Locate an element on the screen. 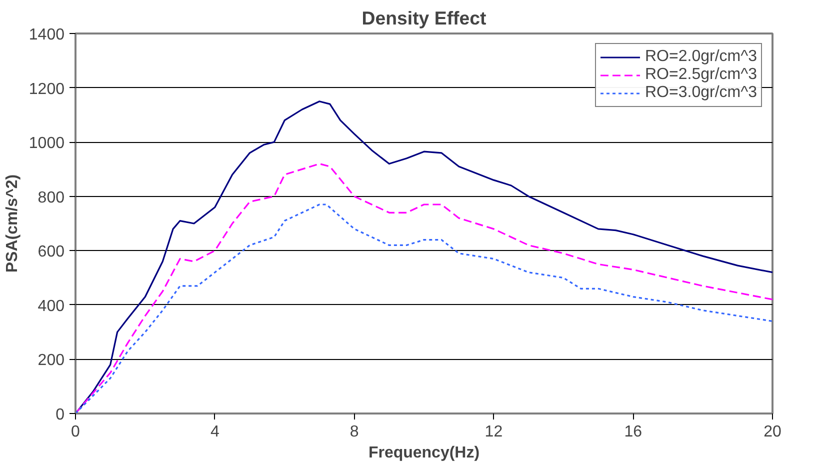 This screenshot has height=469, width=827. legend-label: RO=3.0gr/cm^3 is located at coordinates (701, 93).